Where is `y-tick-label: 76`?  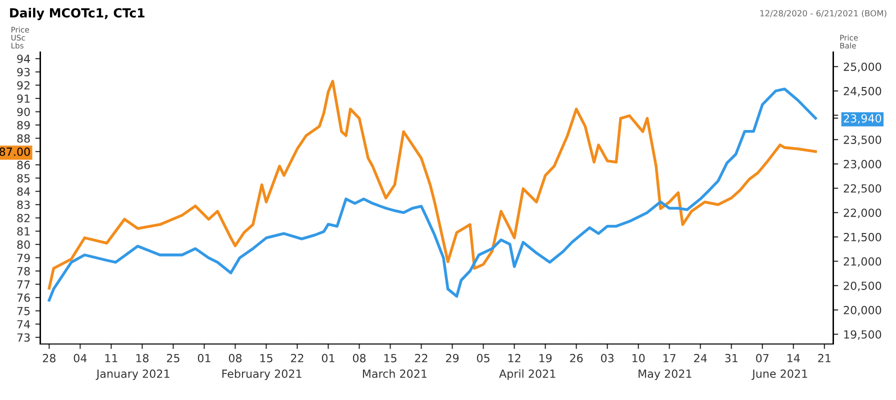
y-tick-label: 76 is located at coordinates (23, 298).